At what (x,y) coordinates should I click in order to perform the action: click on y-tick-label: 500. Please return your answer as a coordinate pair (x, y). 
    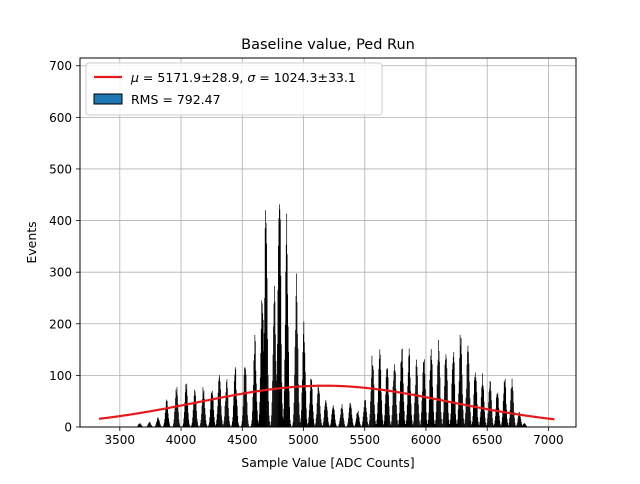
    Looking at the image, I should click on (60, 169).